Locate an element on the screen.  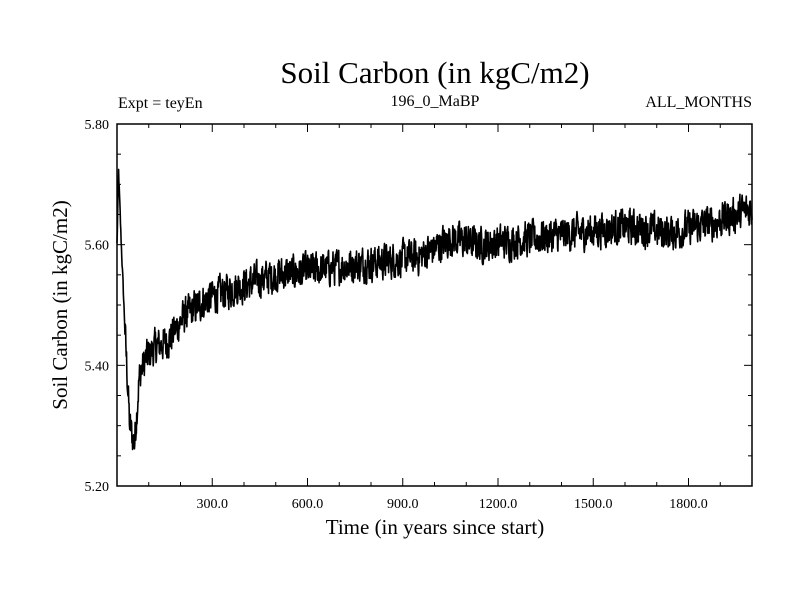
x-tick-label: 1200.0 is located at coordinates (498, 504).